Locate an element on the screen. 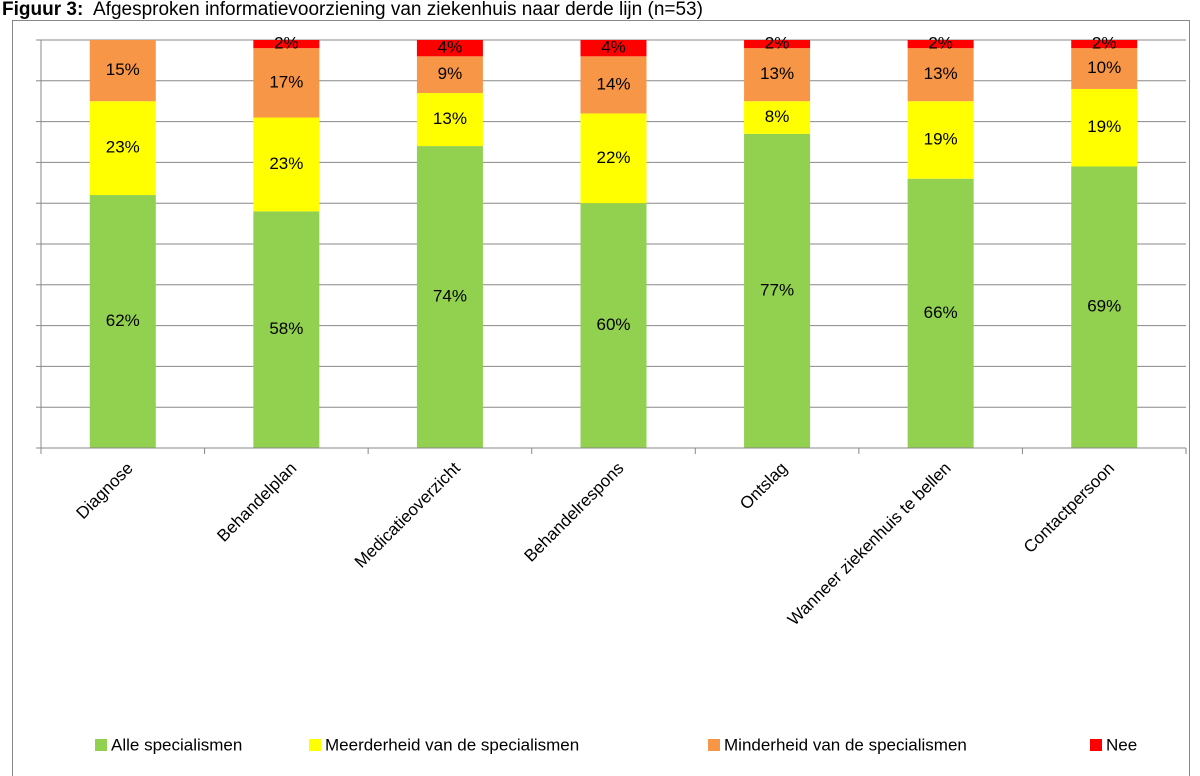  data-label: 77% is located at coordinates (777, 289).